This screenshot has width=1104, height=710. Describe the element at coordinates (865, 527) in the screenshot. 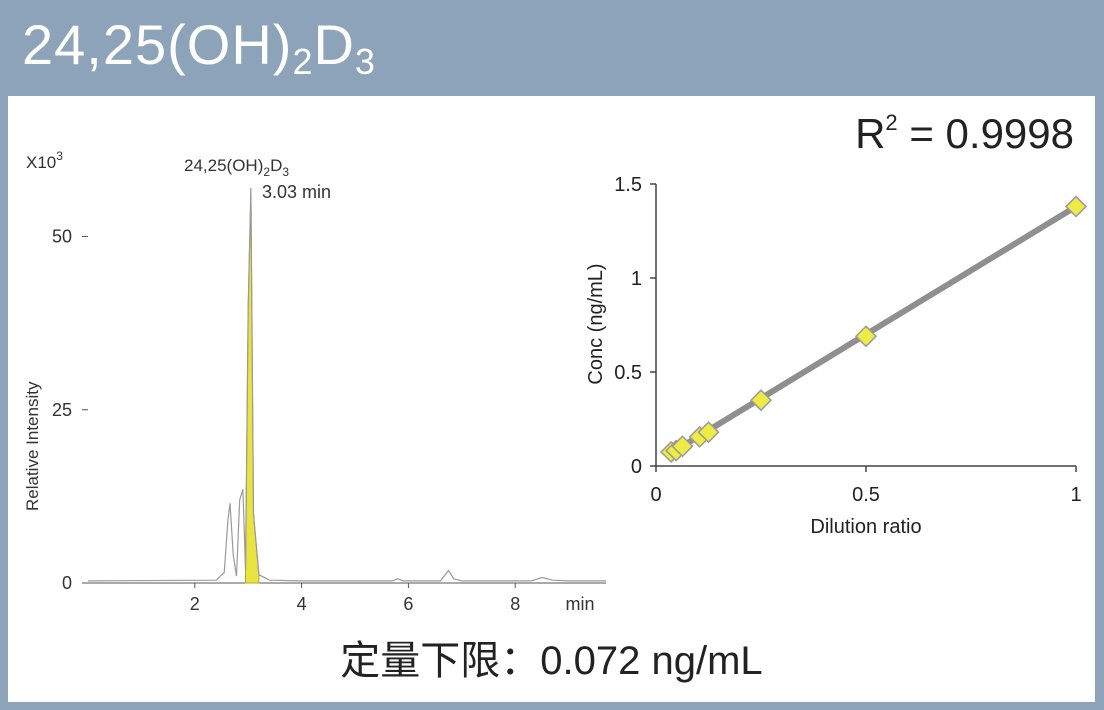

I see `cal-x-axis-label: Dilution ratio` at that location.